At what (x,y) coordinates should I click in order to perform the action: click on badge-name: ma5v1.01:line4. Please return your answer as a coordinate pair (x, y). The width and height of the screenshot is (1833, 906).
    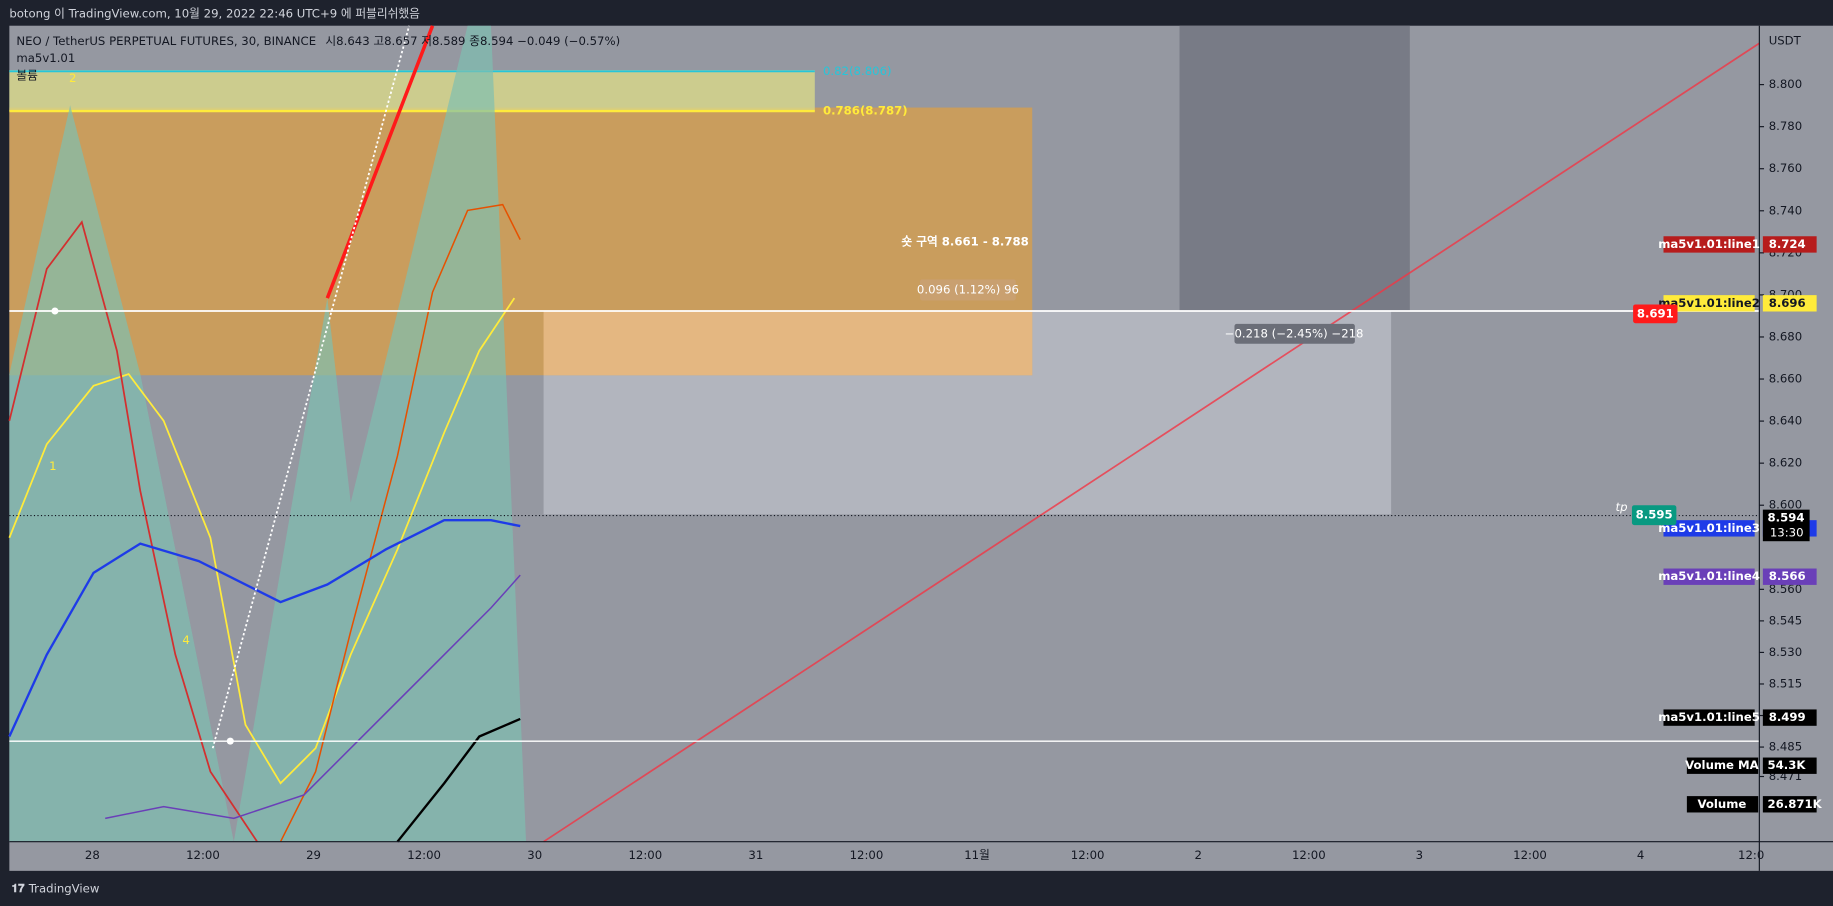
    Looking at the image, I should click on (1709, 576).